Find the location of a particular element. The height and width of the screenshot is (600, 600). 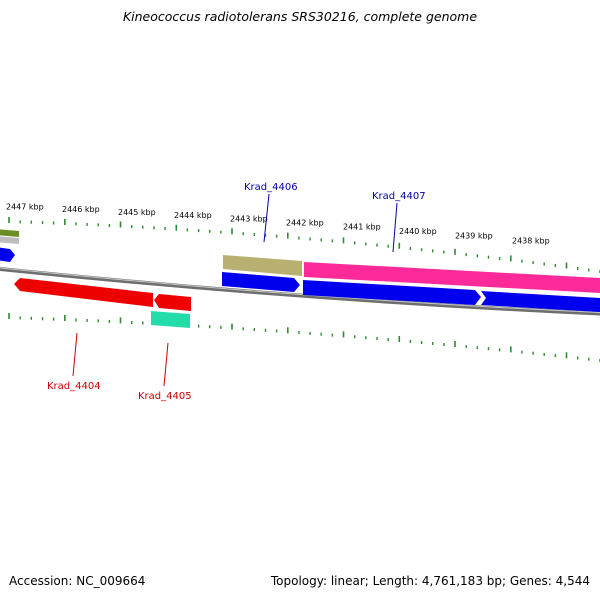

lower-tick-ring is located at coordinates (304, 337).